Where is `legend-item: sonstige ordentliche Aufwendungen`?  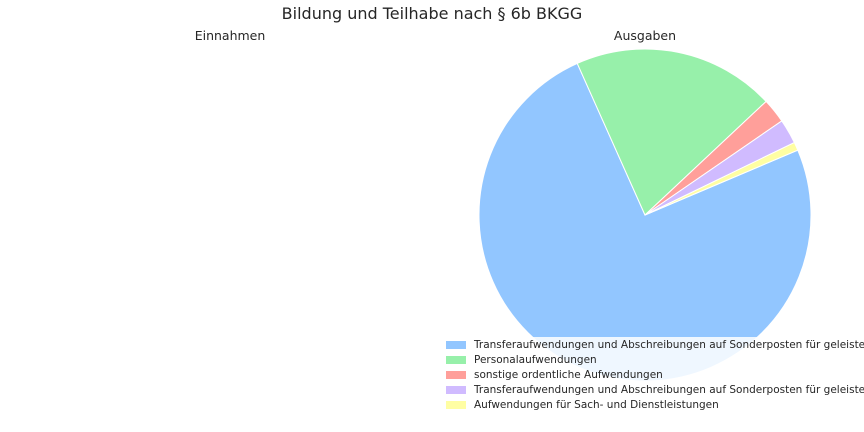 legend-item: sonstige ordentliche Aufwendungen is located at coordinates (652, 374).